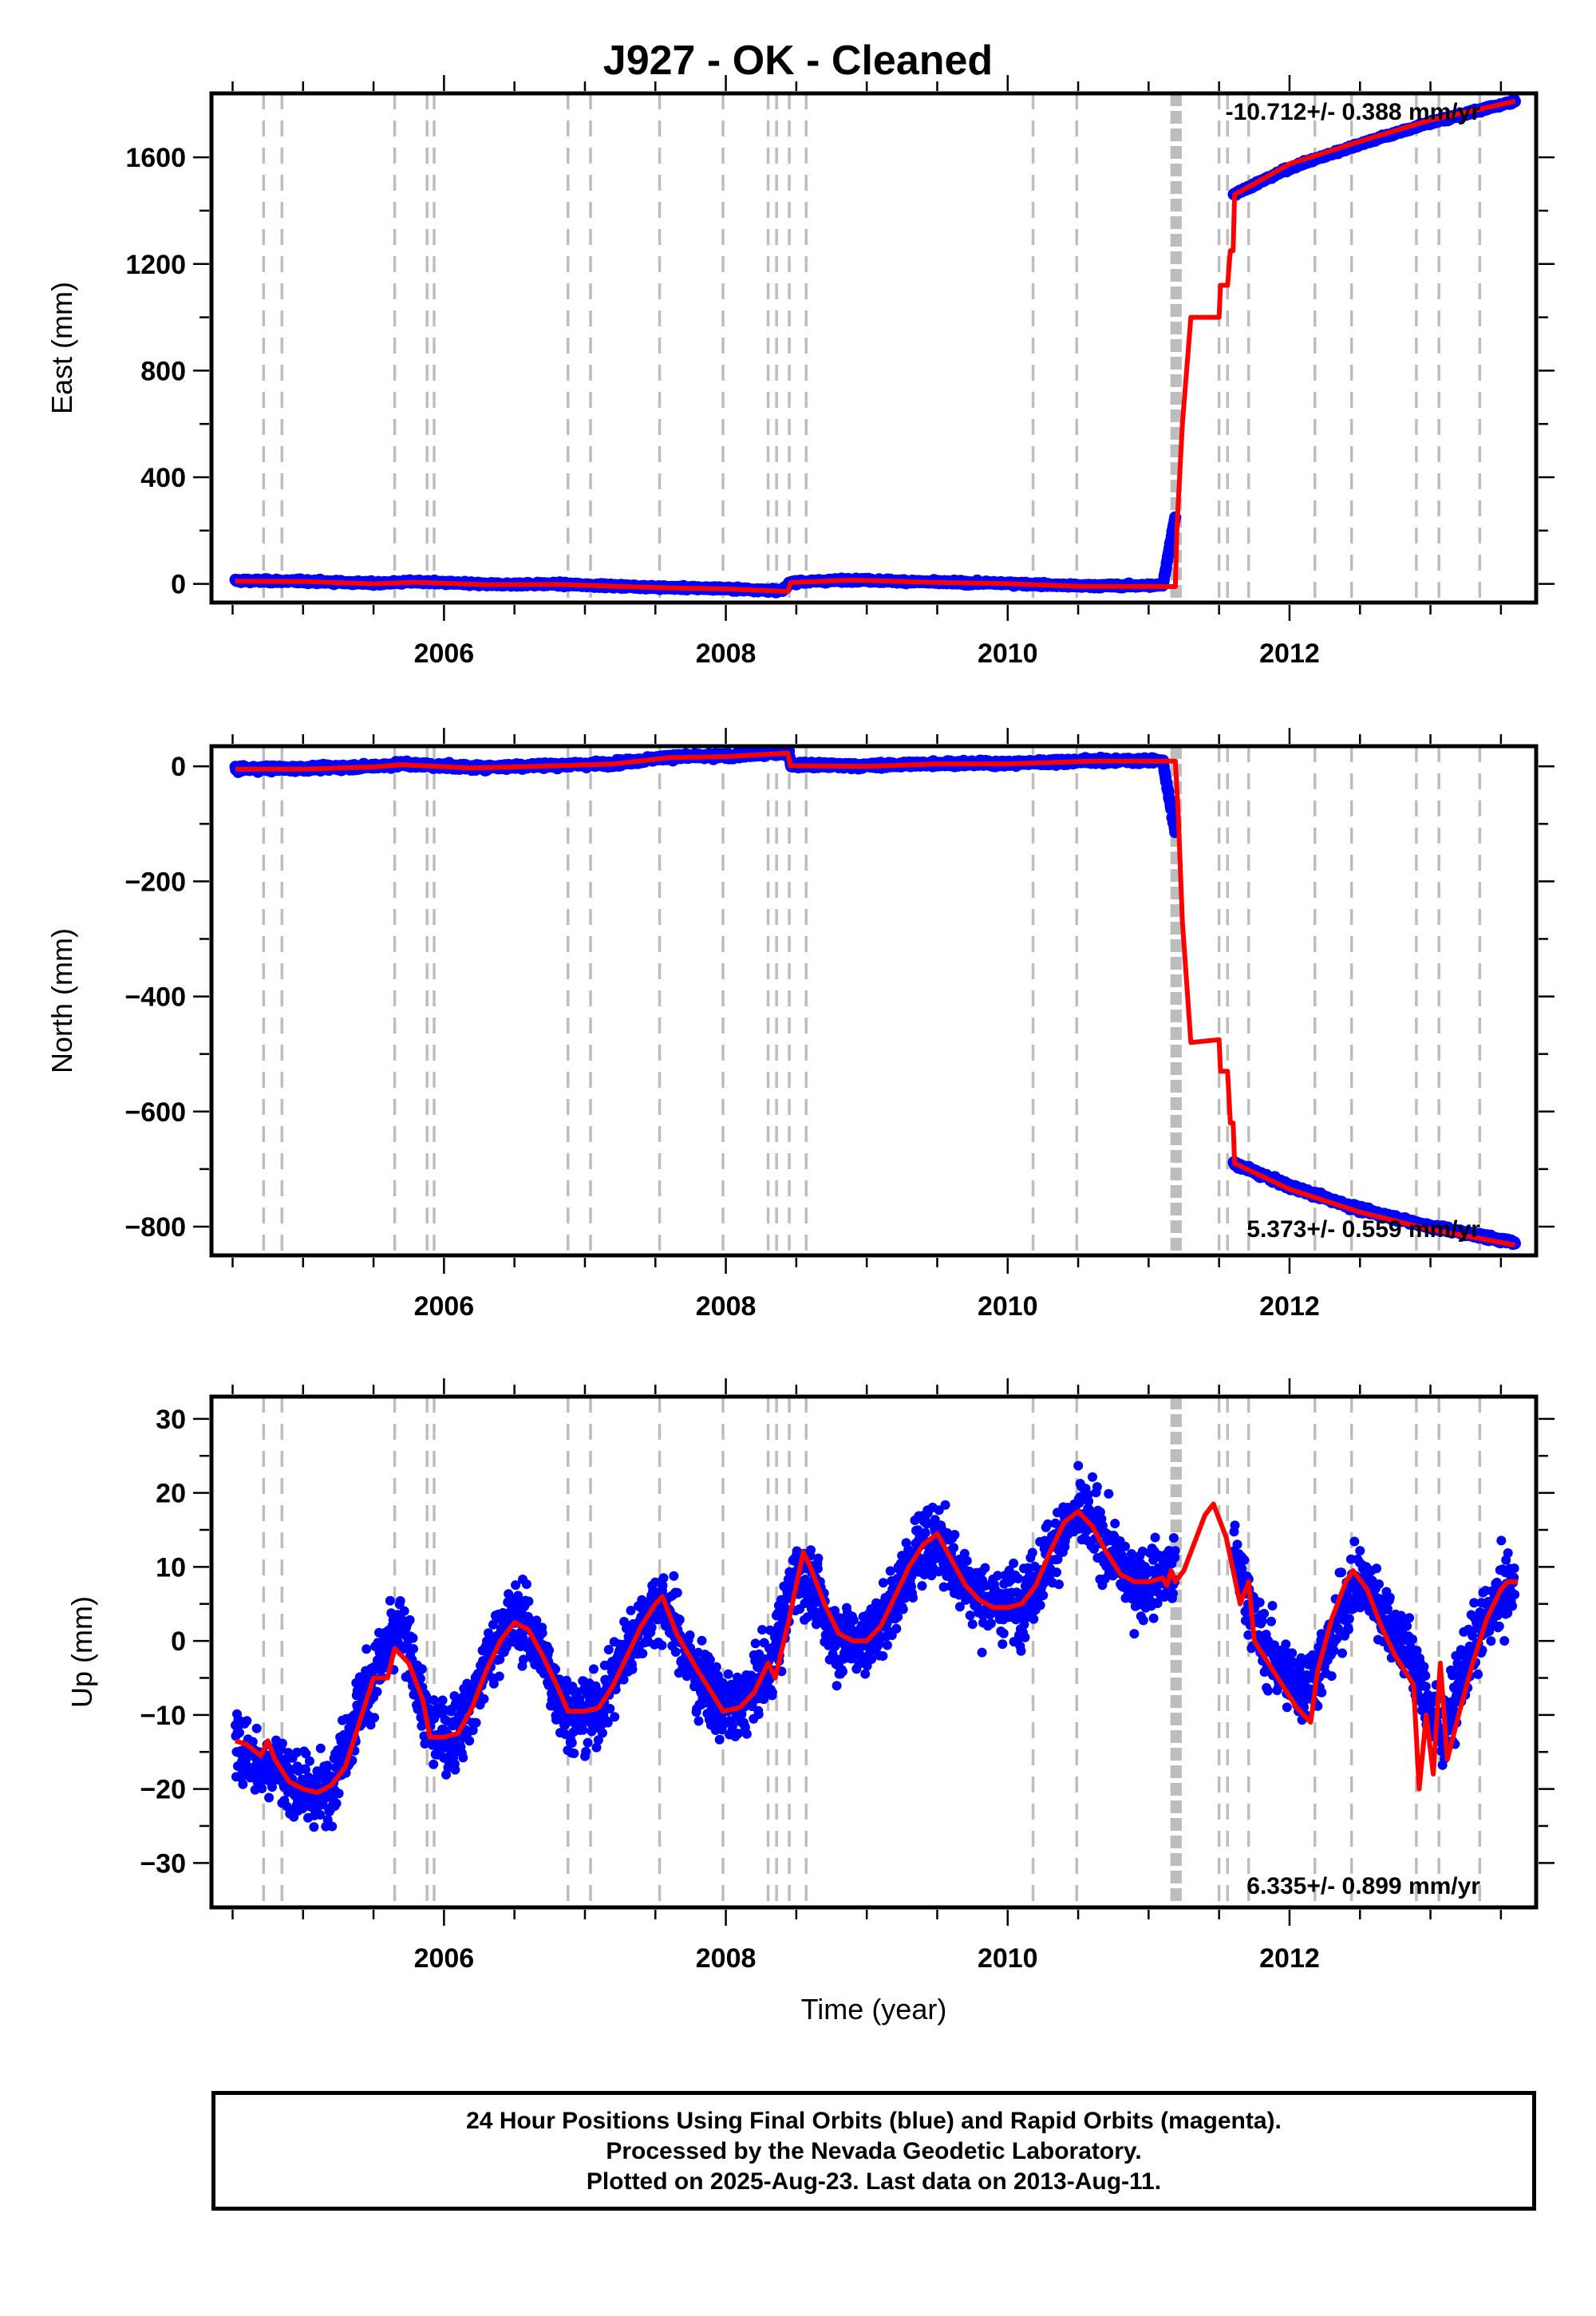 The width and height of the screenshot is (1596, 2316). What do you see at coordinates (155, 1112) in the screenshot?
I see `y-tick-label: −600` at bounding box center [155, 1112].